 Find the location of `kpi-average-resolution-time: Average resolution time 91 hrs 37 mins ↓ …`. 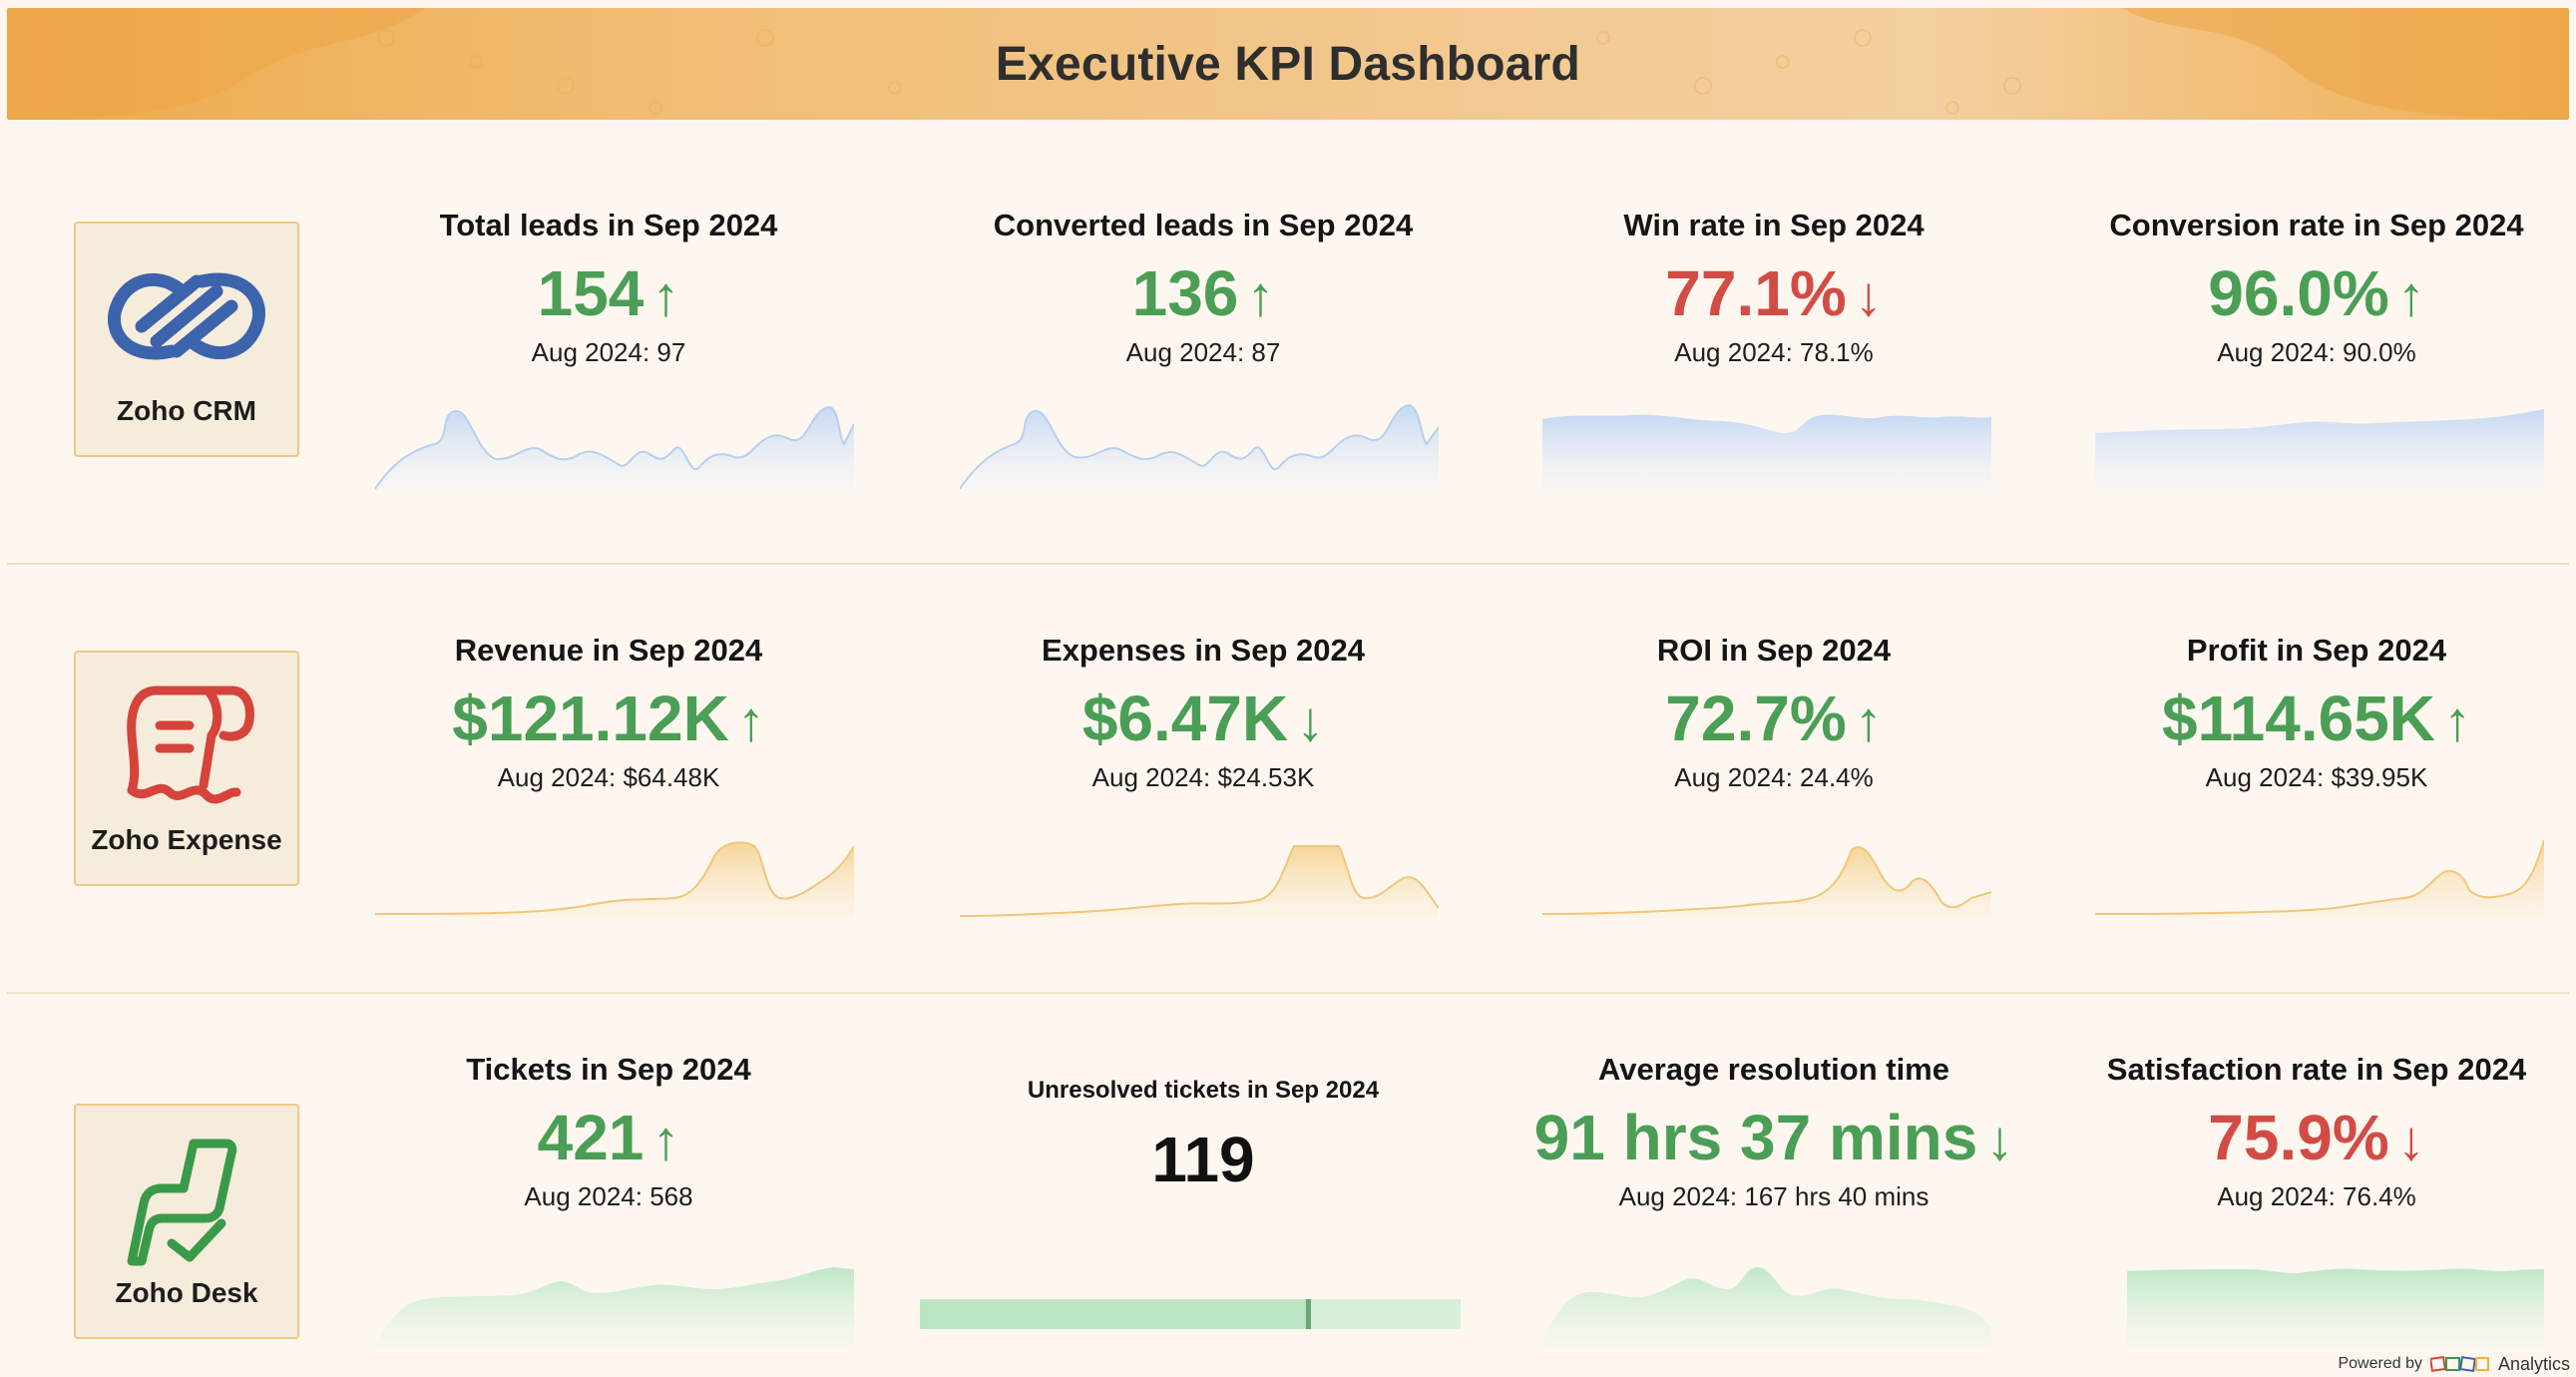

kpi-average-resolution-time: Average resolution time 91 hrs 37 mins ↓ … is located at coordinates (1773, 1131).